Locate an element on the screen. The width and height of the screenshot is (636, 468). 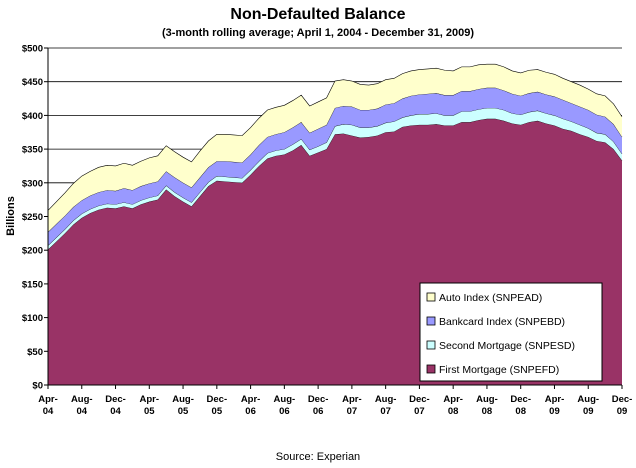
y-tick-label: $150 is located at coordinates (32, 284).